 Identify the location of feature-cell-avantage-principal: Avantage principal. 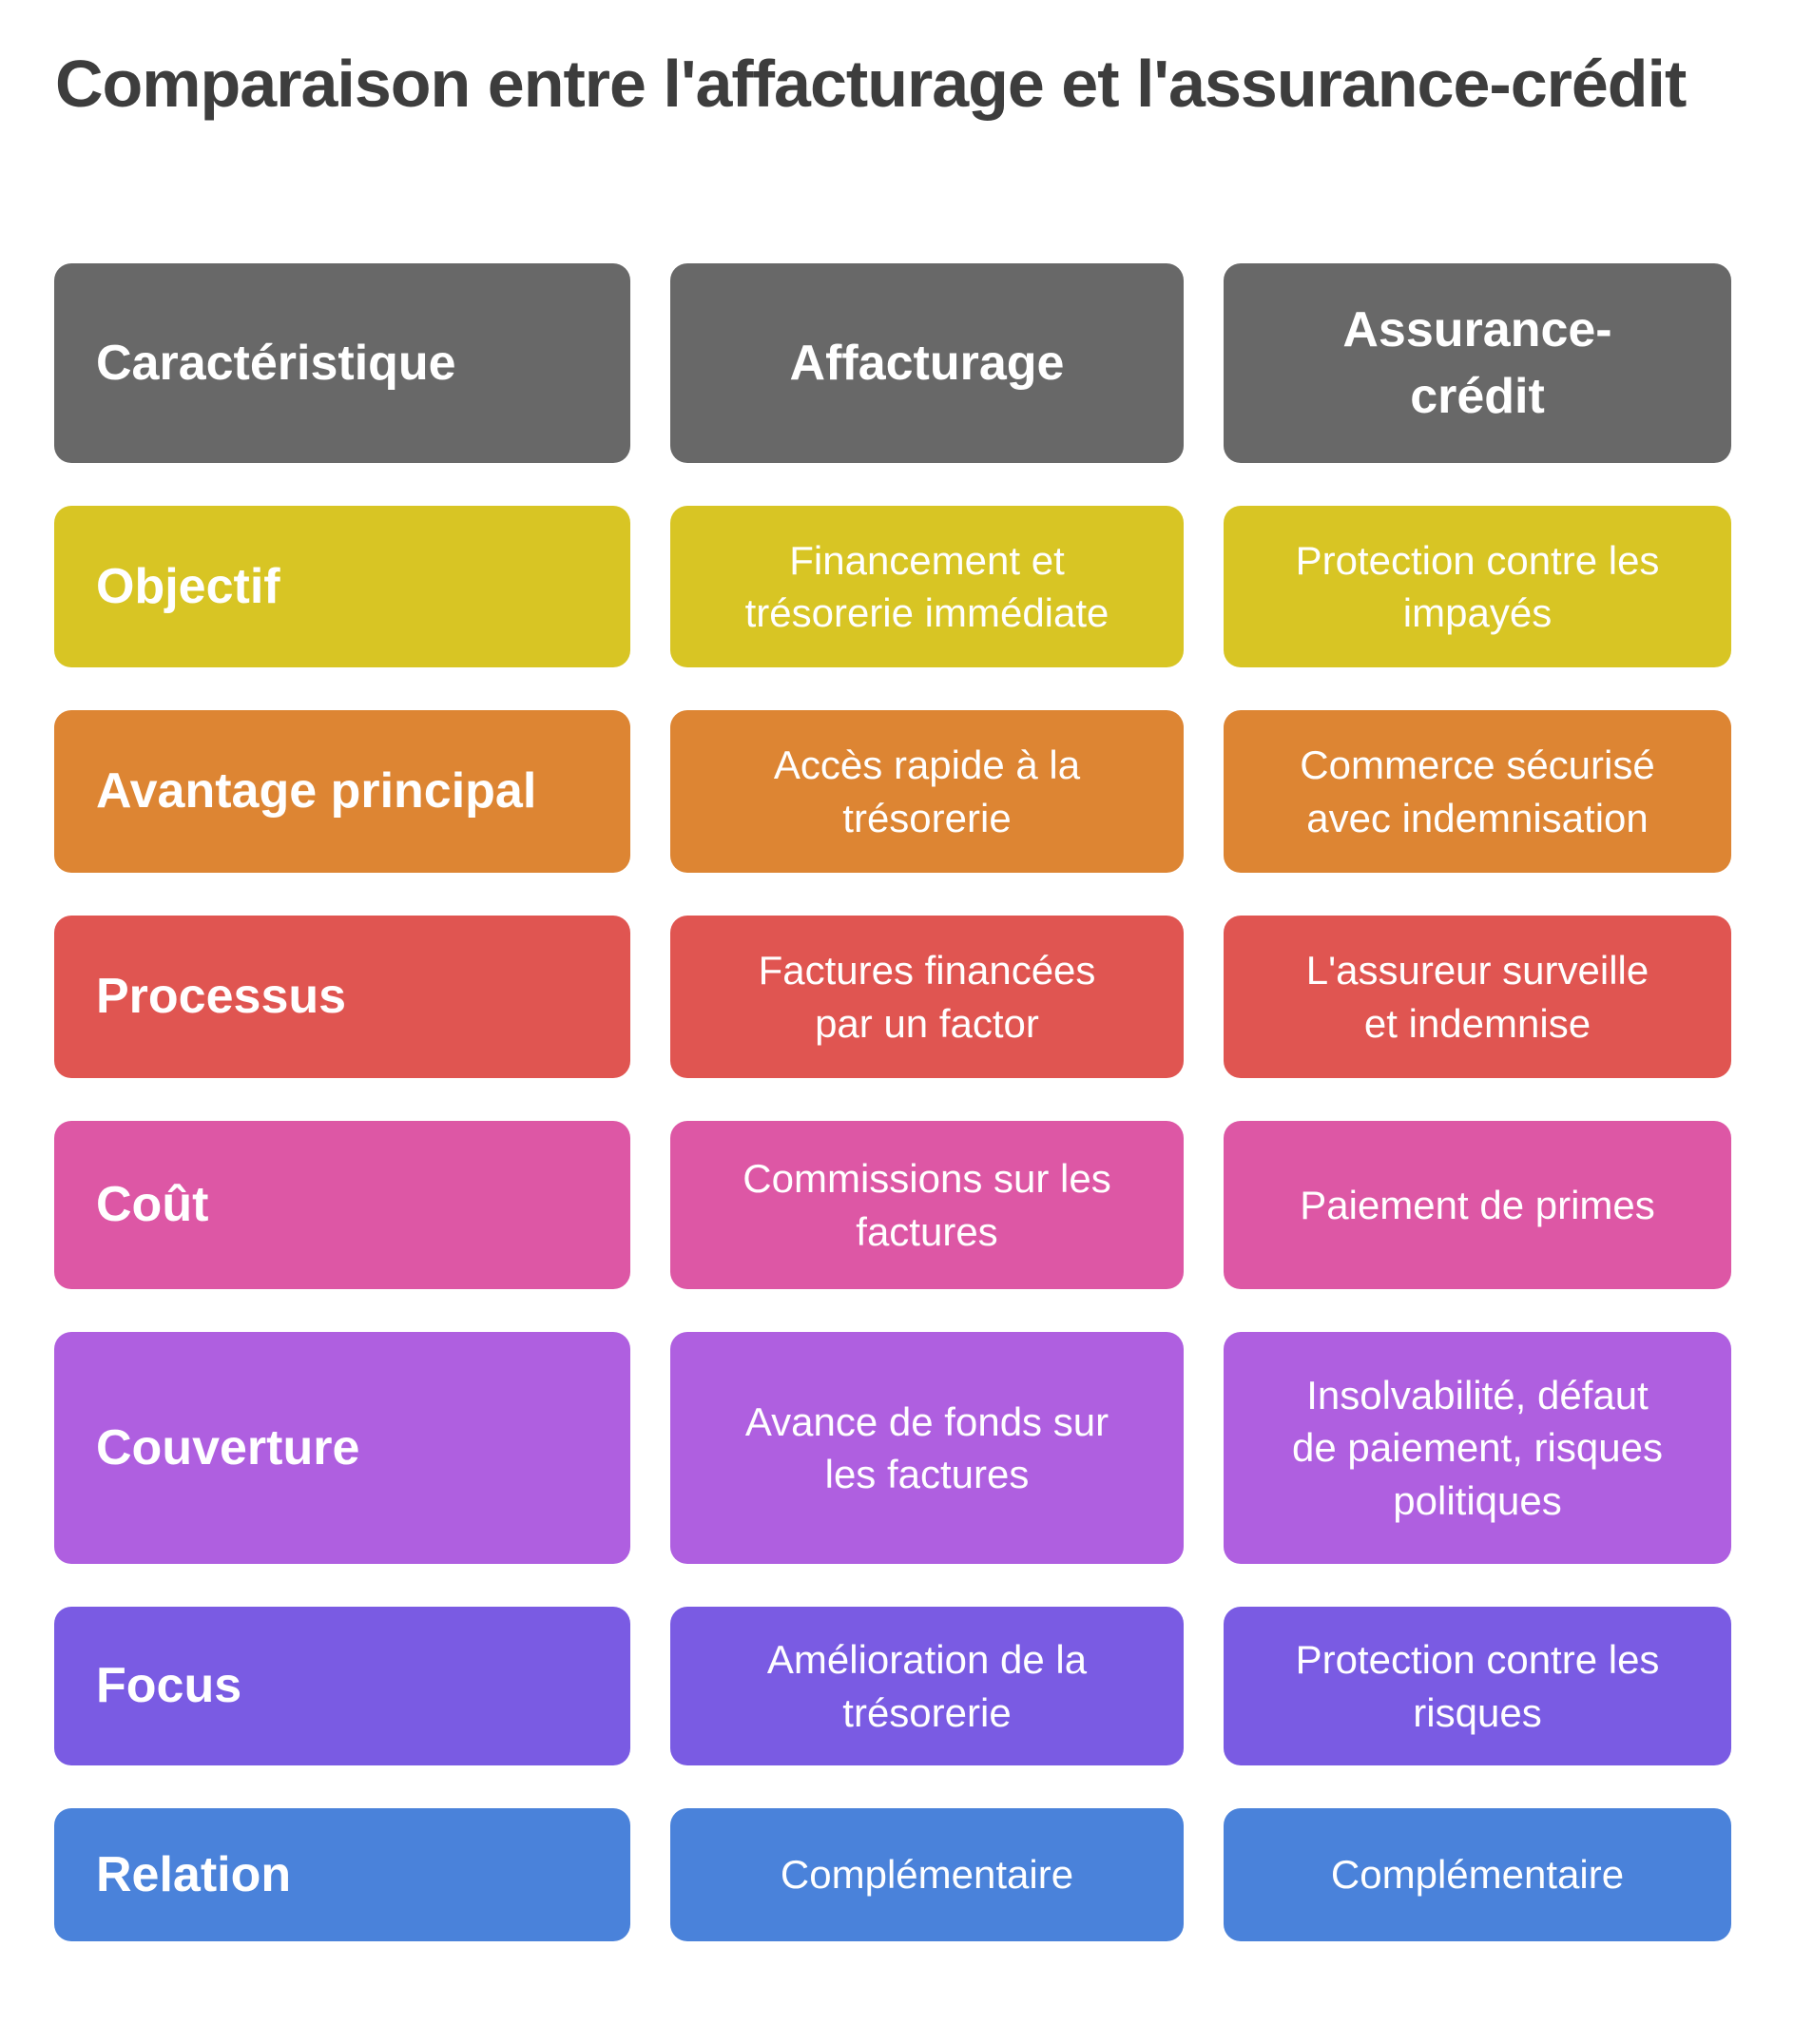
(342, 792).